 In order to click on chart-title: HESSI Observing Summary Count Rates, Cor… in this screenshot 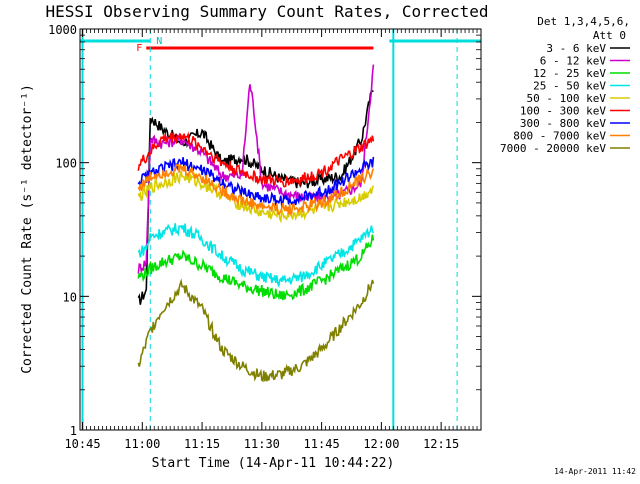, I will do `click(266, 11)`.